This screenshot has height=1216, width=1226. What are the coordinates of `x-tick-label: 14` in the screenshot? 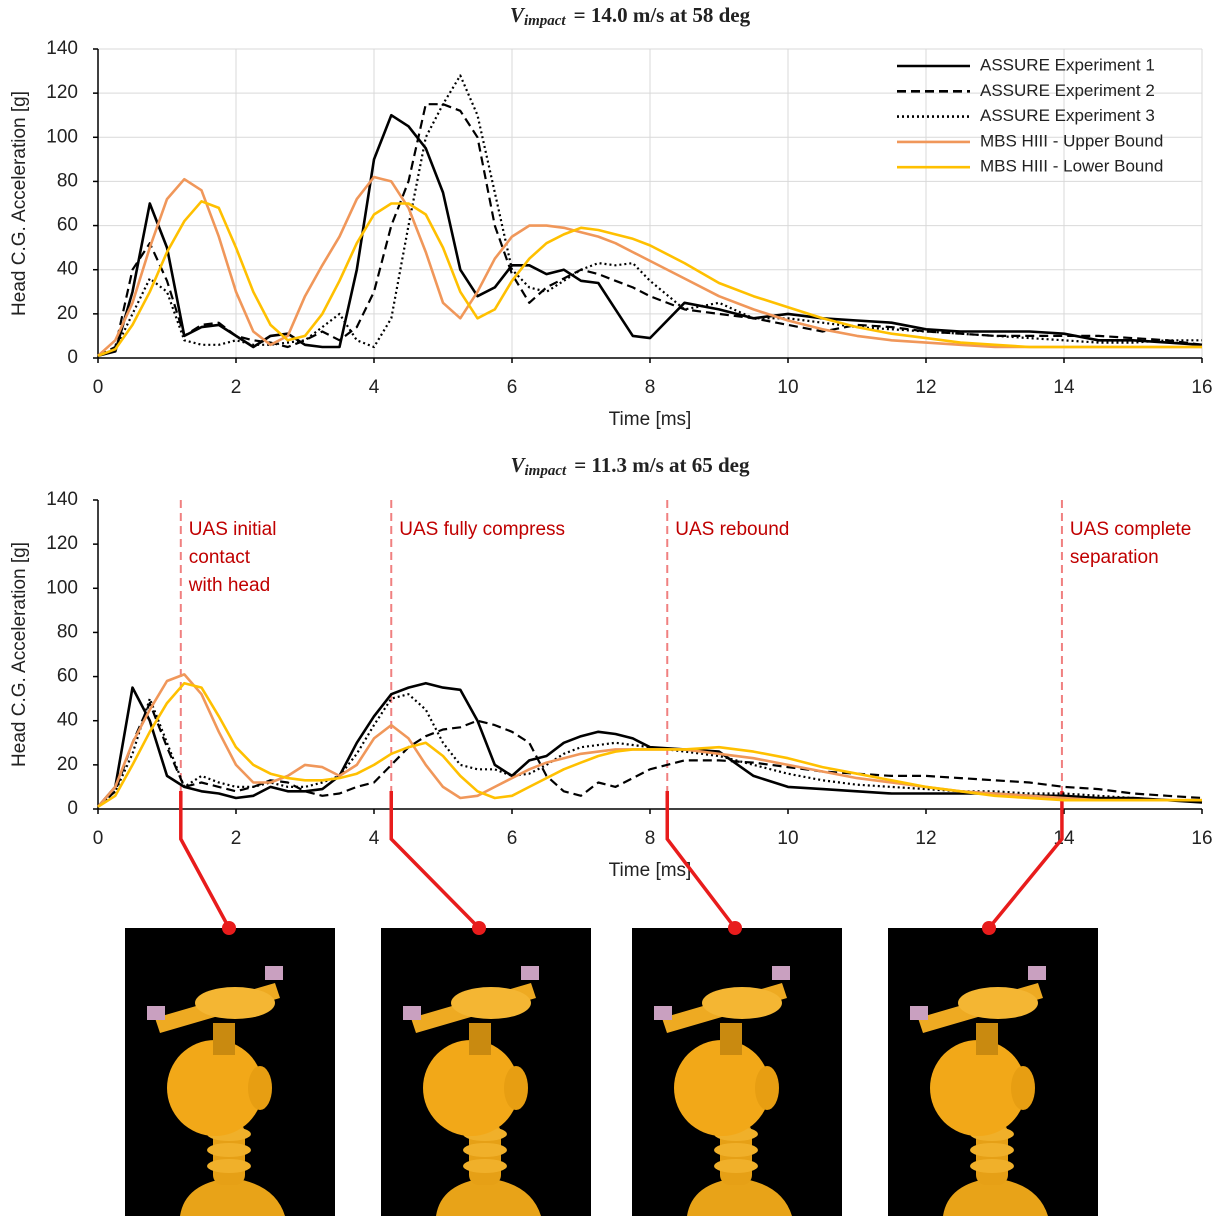 It's located at (1064, 387).